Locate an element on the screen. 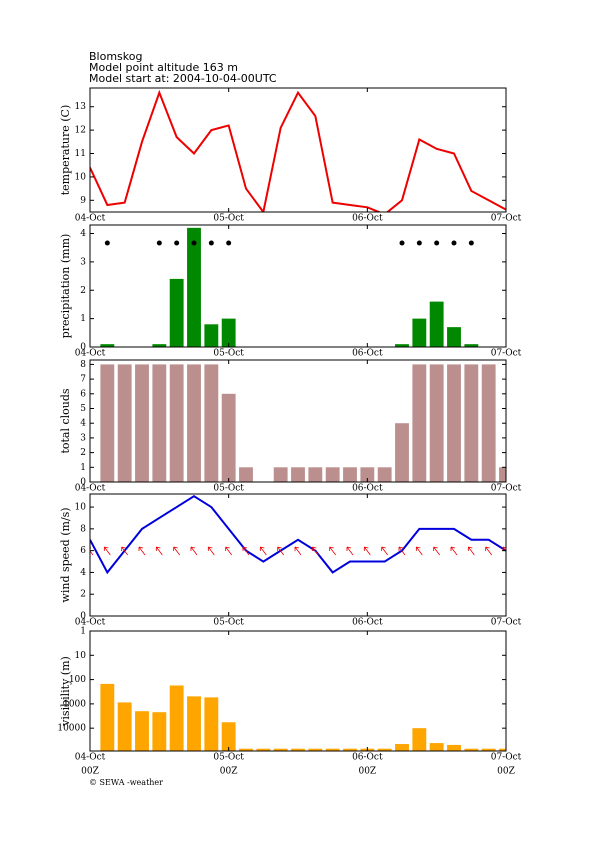  altitude: Model point altitude 163 m is located at coordinates (163, 67).